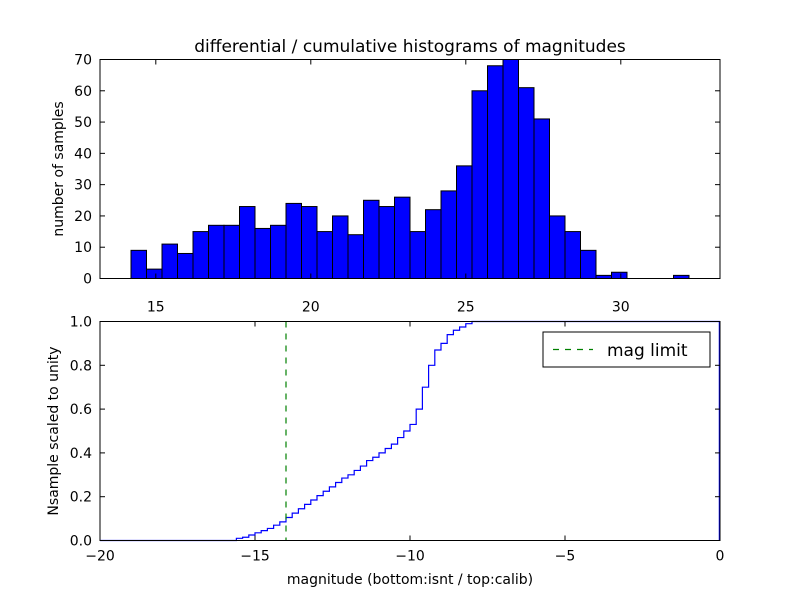 This screenshot has height=600, width=800. Describe the element at coordinates (81, 498) in the screenshot. I see `cumulative-y-tick-label: 0.2` at that location.